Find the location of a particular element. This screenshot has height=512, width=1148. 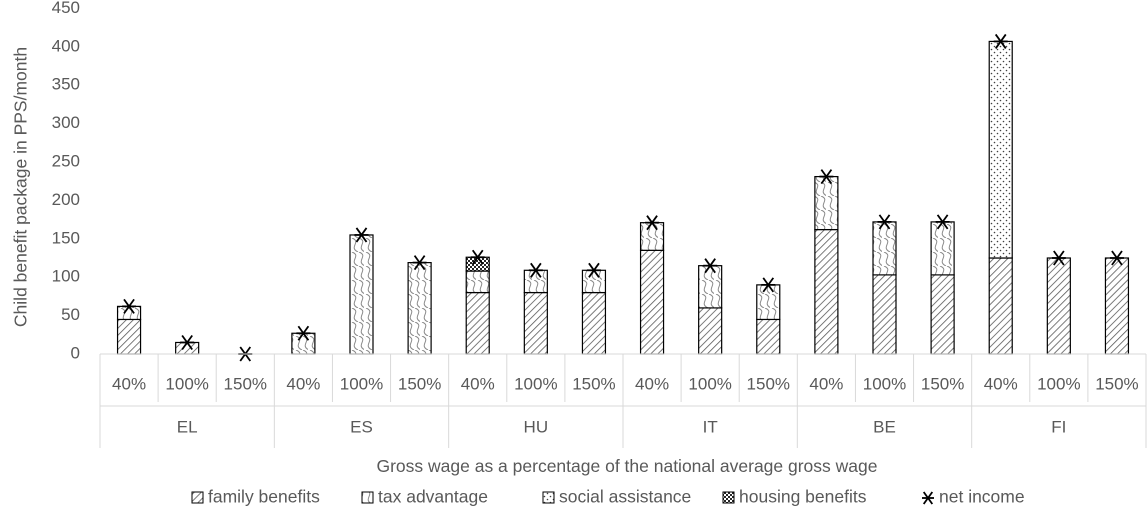

y-tick-label: 0 is located at coordinates (75, 352).